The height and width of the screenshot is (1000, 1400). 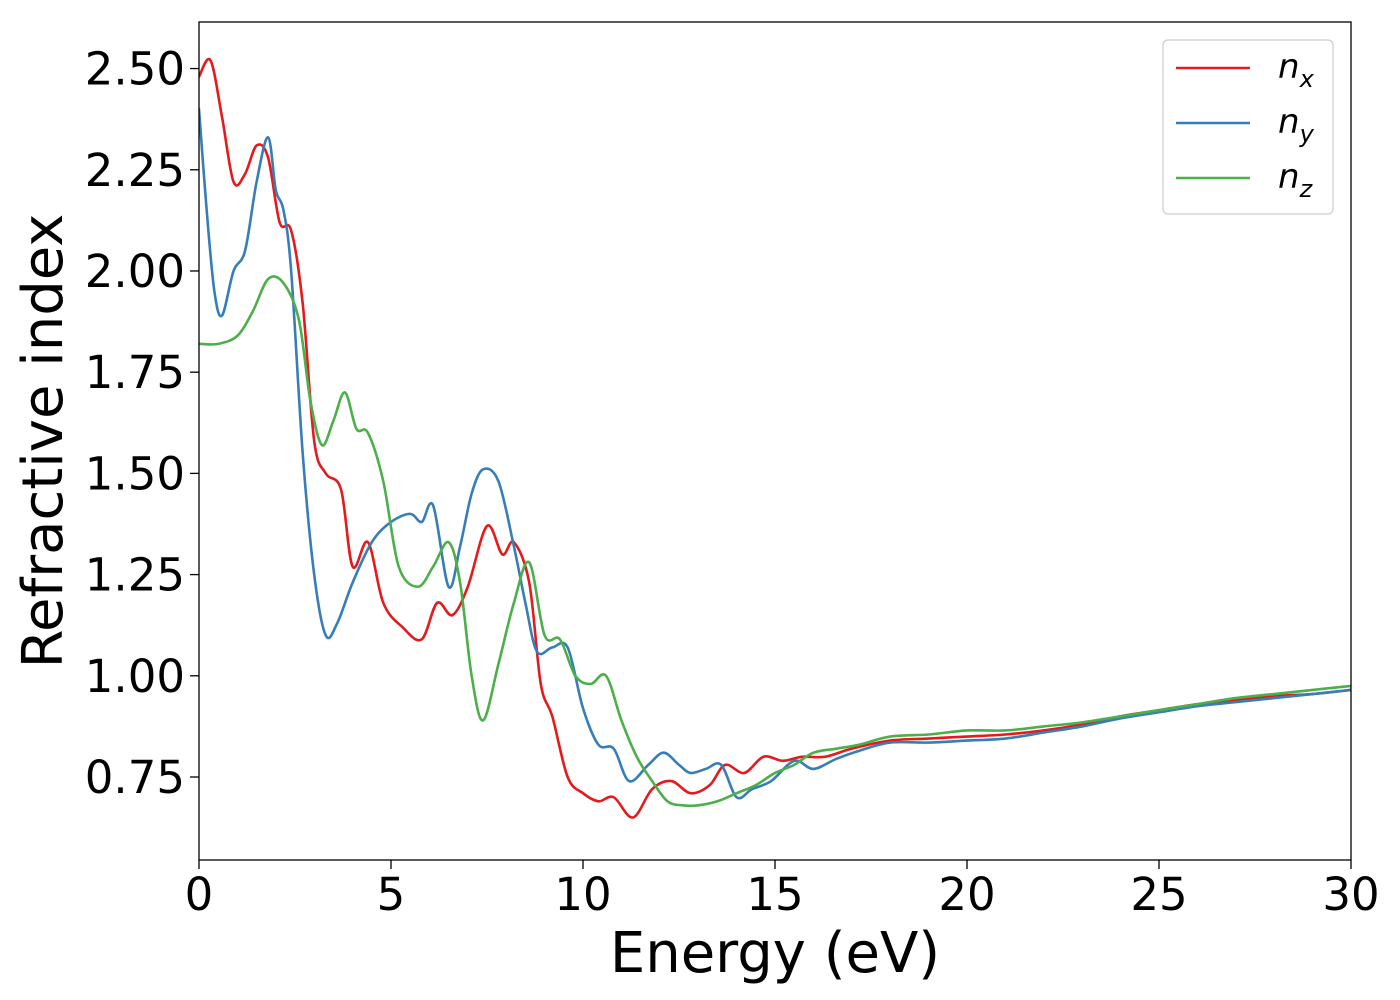 I want to click on y-tick-label: 2.50, so click(x=135, y=69).